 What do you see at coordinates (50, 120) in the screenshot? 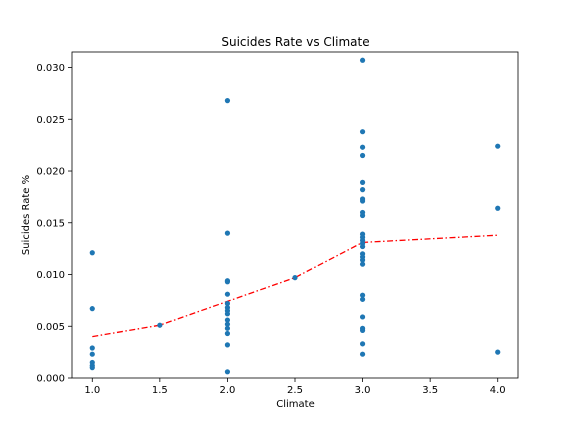
I see `y-tick-label: 0.025` at bounding box center [50, 120].